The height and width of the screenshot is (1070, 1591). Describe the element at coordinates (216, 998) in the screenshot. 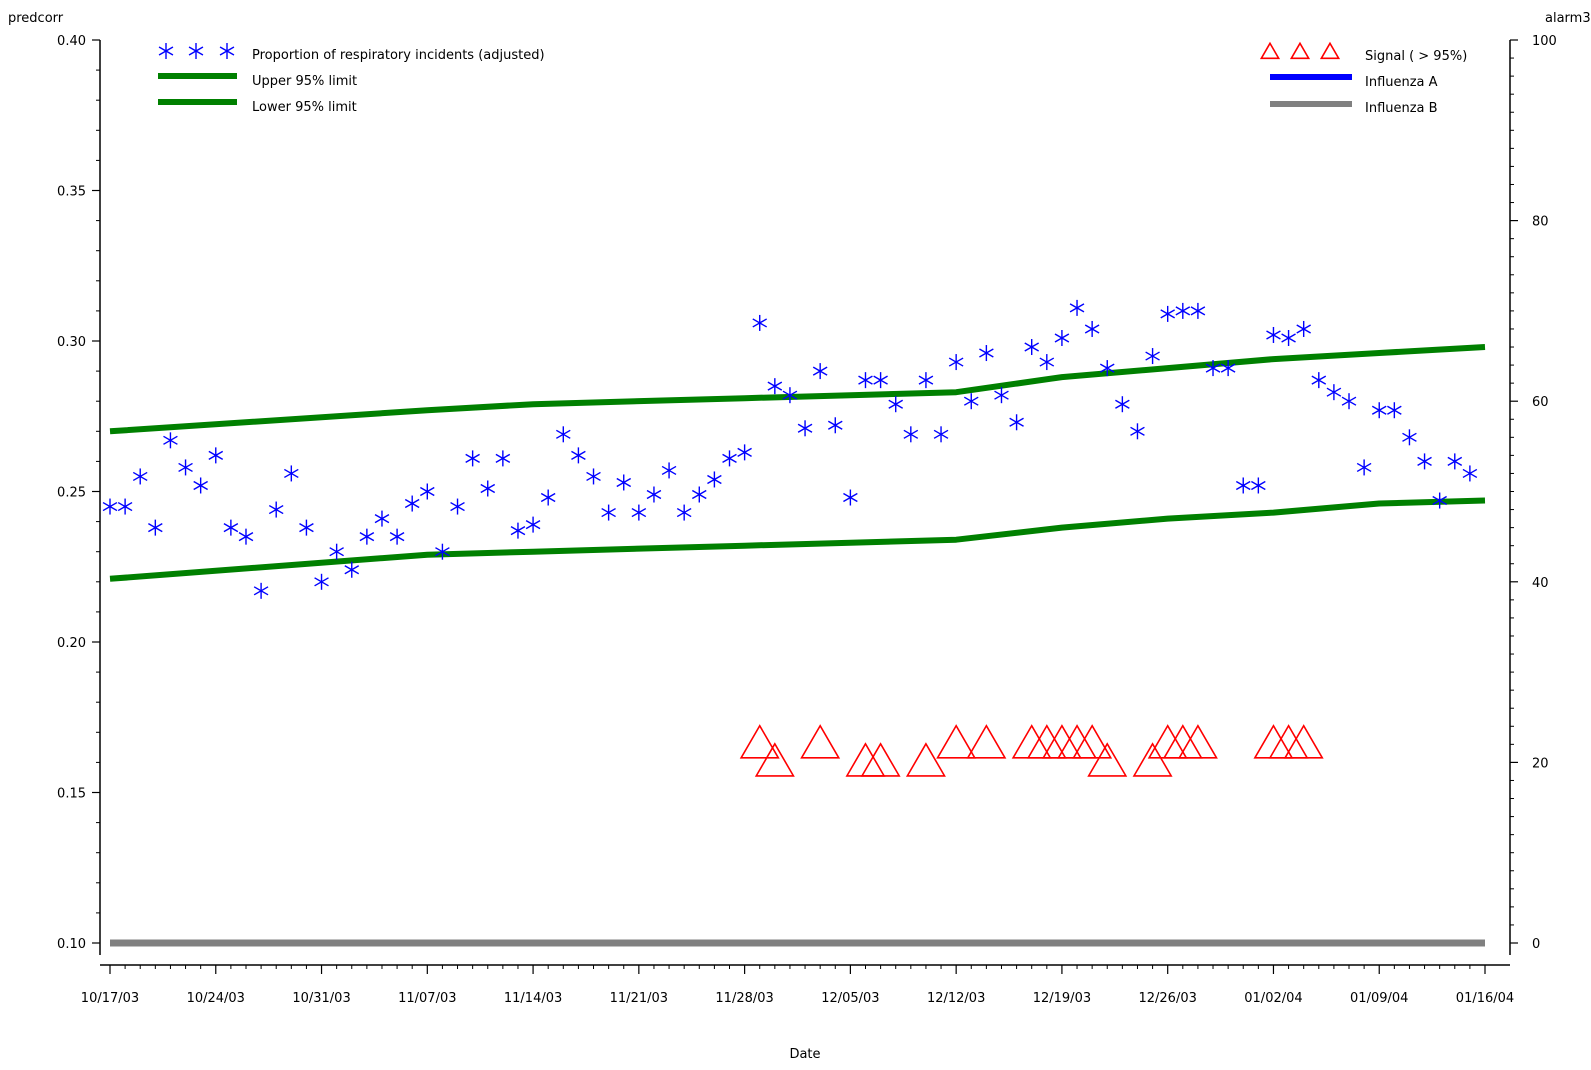

I see `x-tick-label: 10/24/03` at that location.